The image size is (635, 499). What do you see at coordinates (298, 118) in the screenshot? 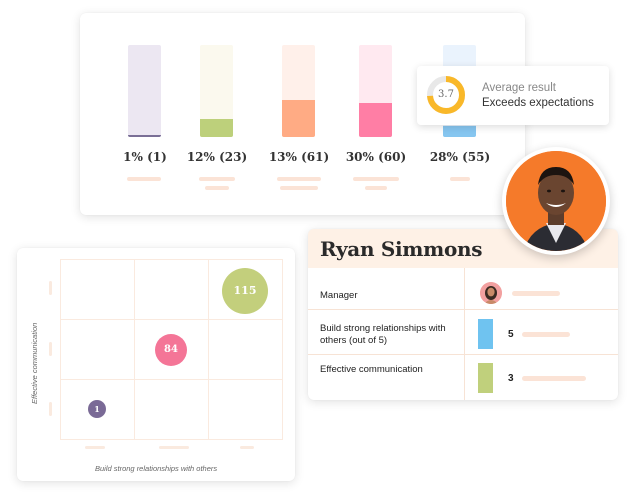
I see `distribution-bar-3-fill` at bounding box center [298, 118].